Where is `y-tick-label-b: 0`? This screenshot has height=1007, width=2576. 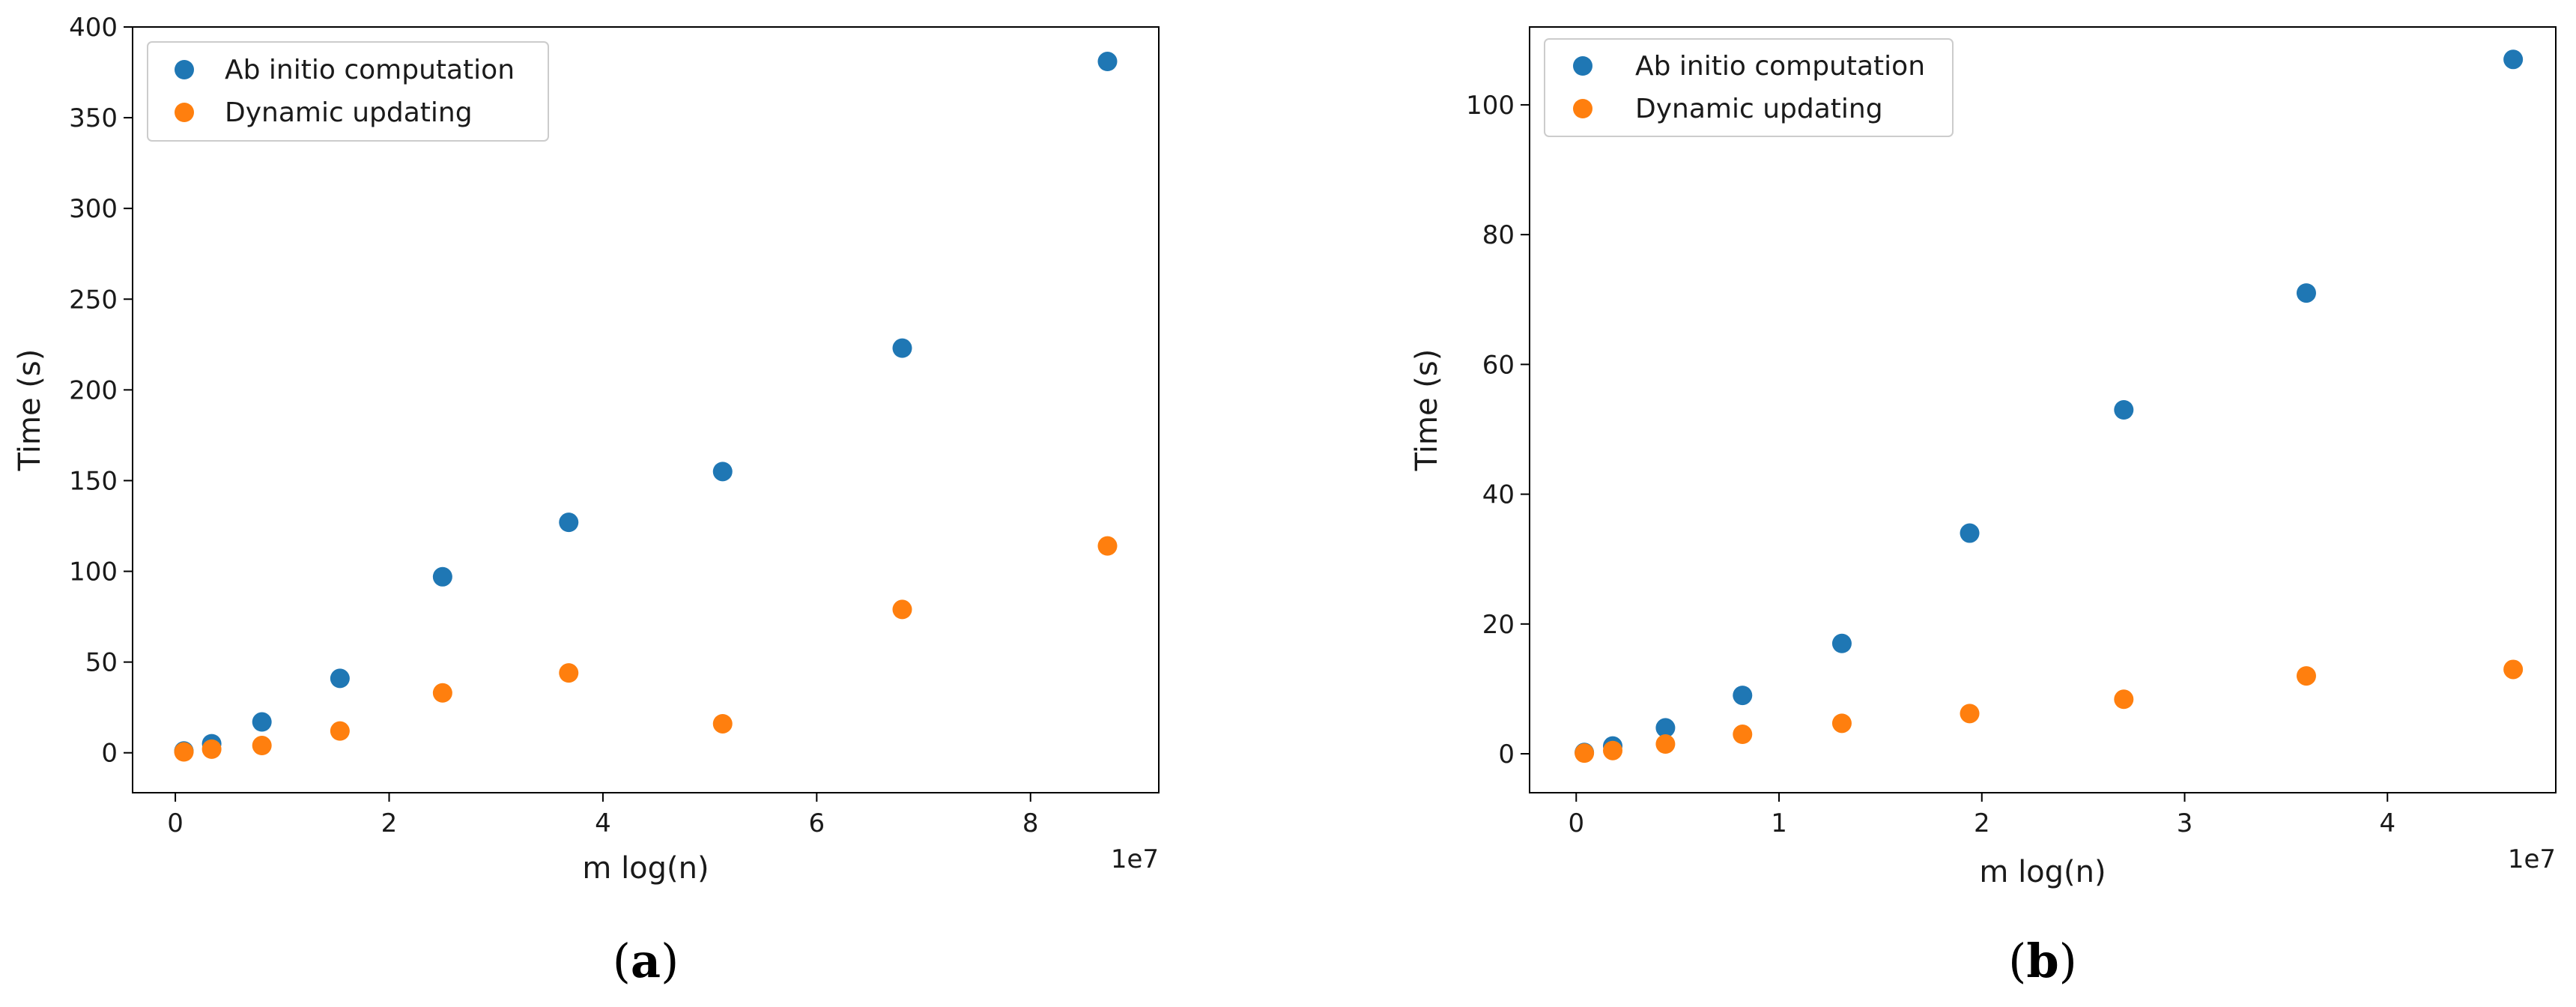
y-tick-label-b: 0 is located at coordinates (1506, 754).